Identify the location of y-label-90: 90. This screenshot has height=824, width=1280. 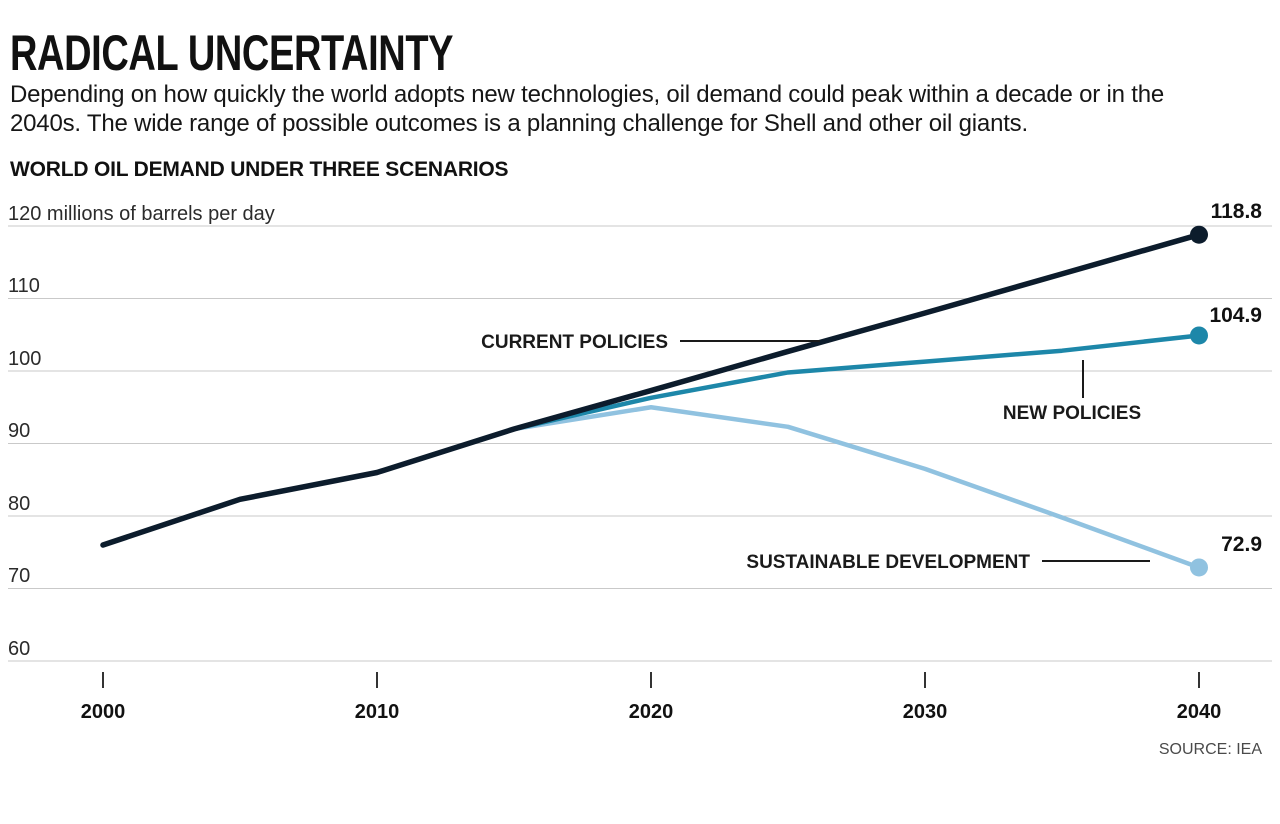
(19, 431).